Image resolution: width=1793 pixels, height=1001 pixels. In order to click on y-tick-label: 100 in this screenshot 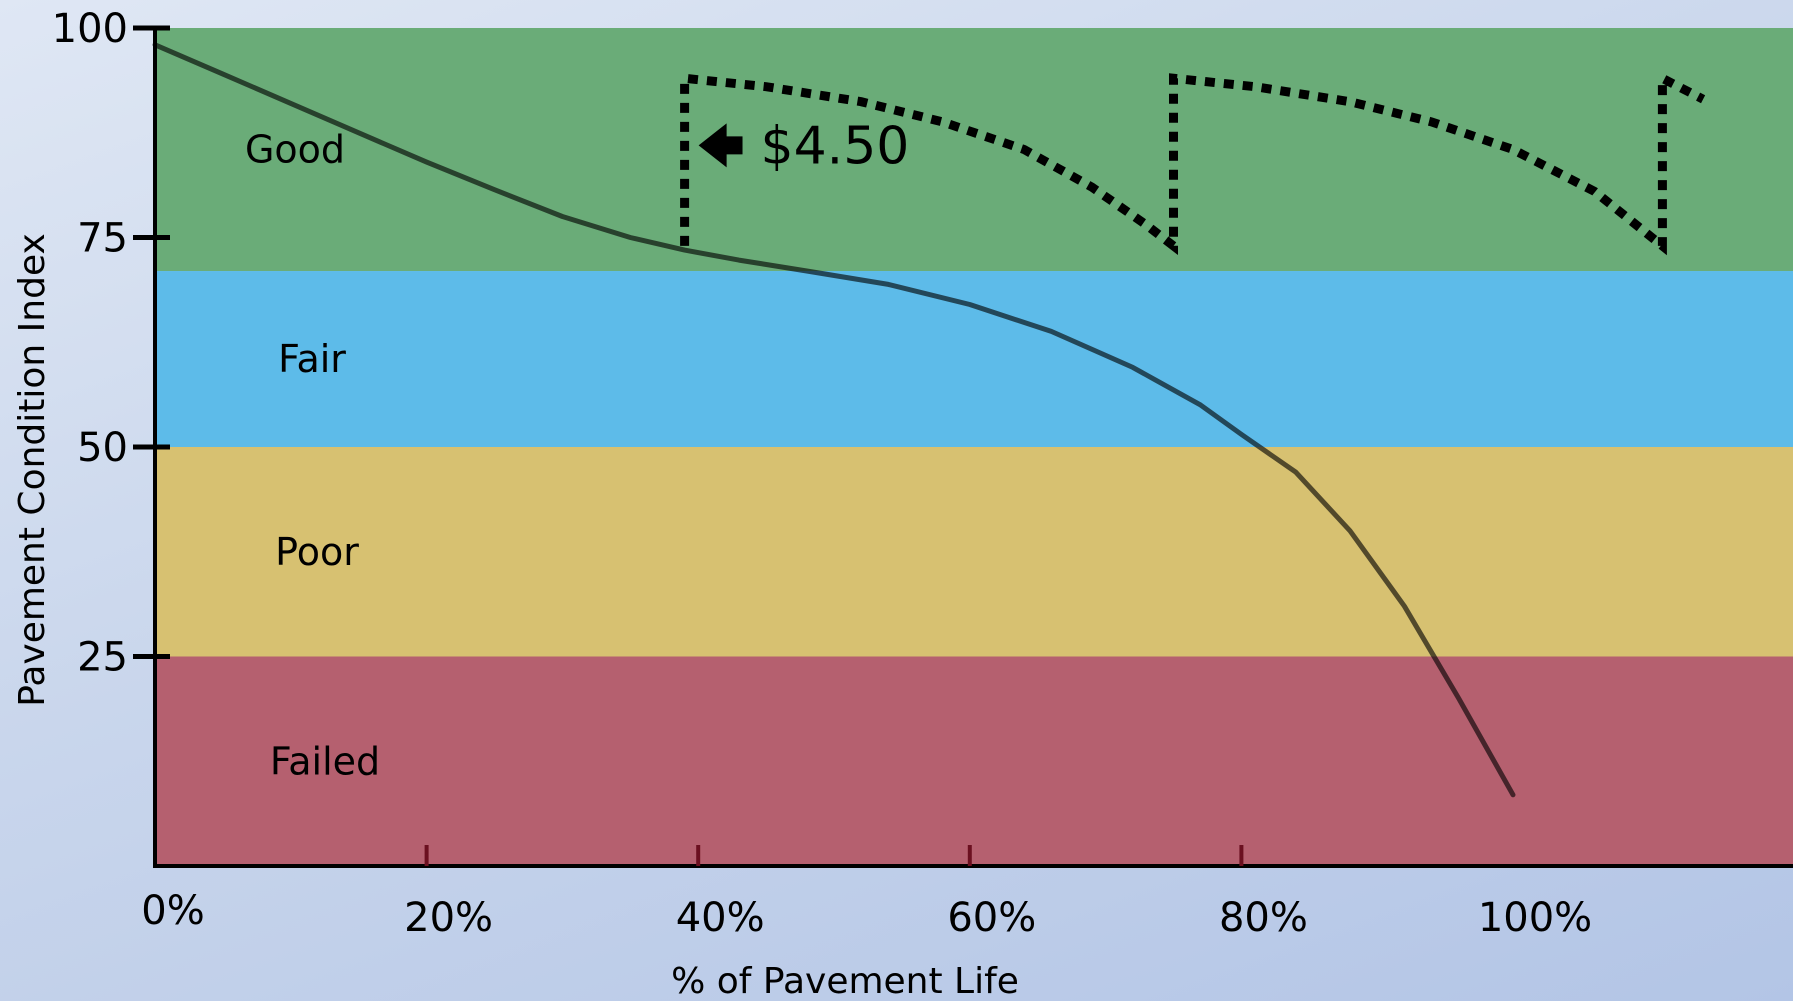, I will do `click(90, 29)`.